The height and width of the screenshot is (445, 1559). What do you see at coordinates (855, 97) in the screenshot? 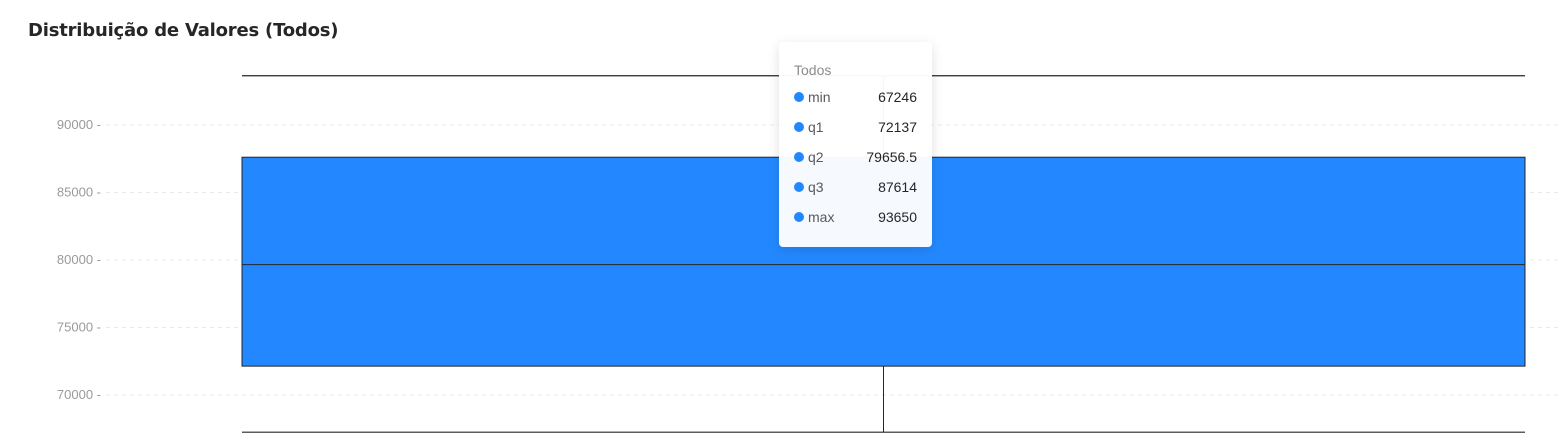
I see `tooltip-row-min: min 67246` at bounding box center [855, 97].